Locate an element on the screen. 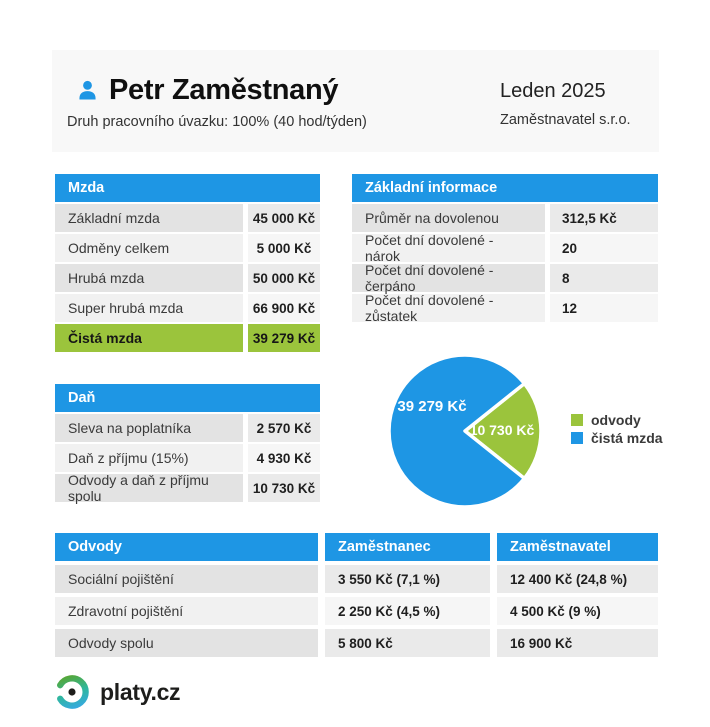 This screenshot has height=727, width=710. table-row: Odměny celkem 5 000 Kč is located at coordinates (187, 248).